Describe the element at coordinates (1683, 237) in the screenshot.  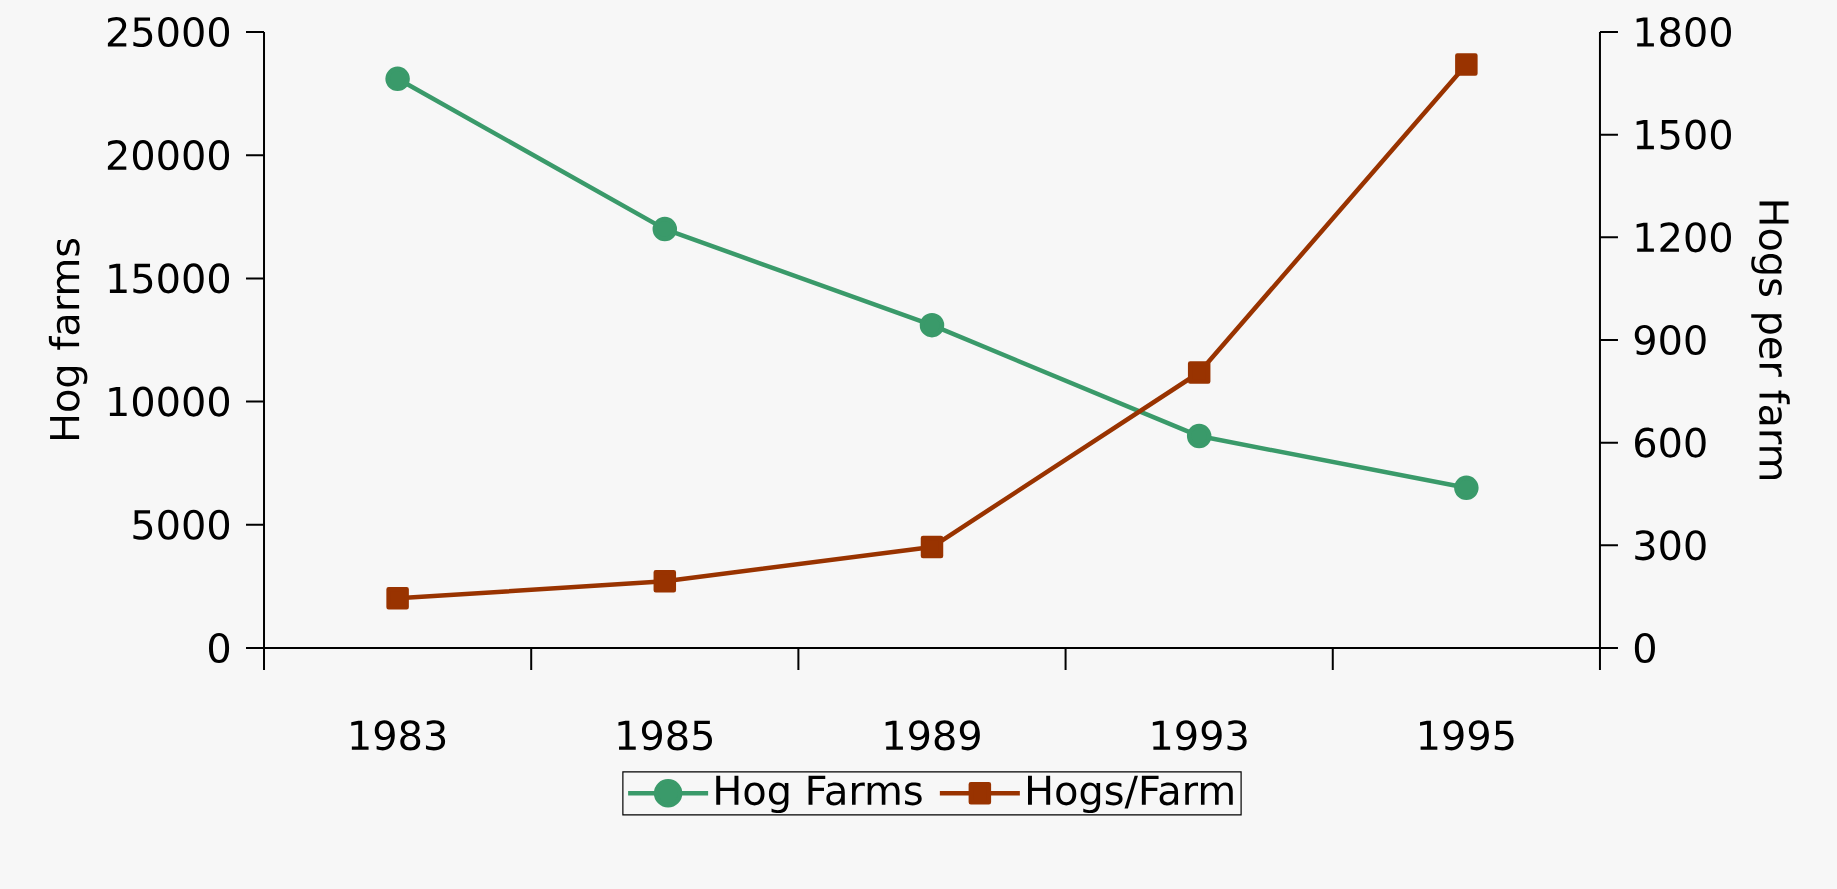
I see `y2-tick-label: 1200` at that location.